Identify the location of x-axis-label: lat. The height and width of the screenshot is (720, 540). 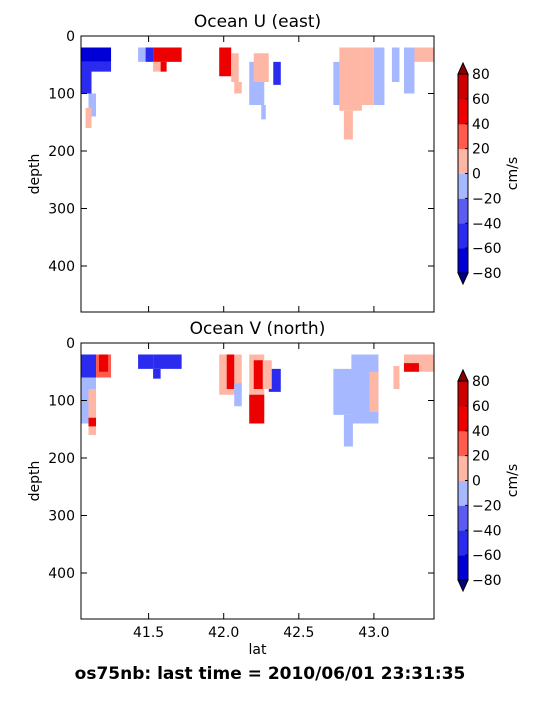
(258, 650).